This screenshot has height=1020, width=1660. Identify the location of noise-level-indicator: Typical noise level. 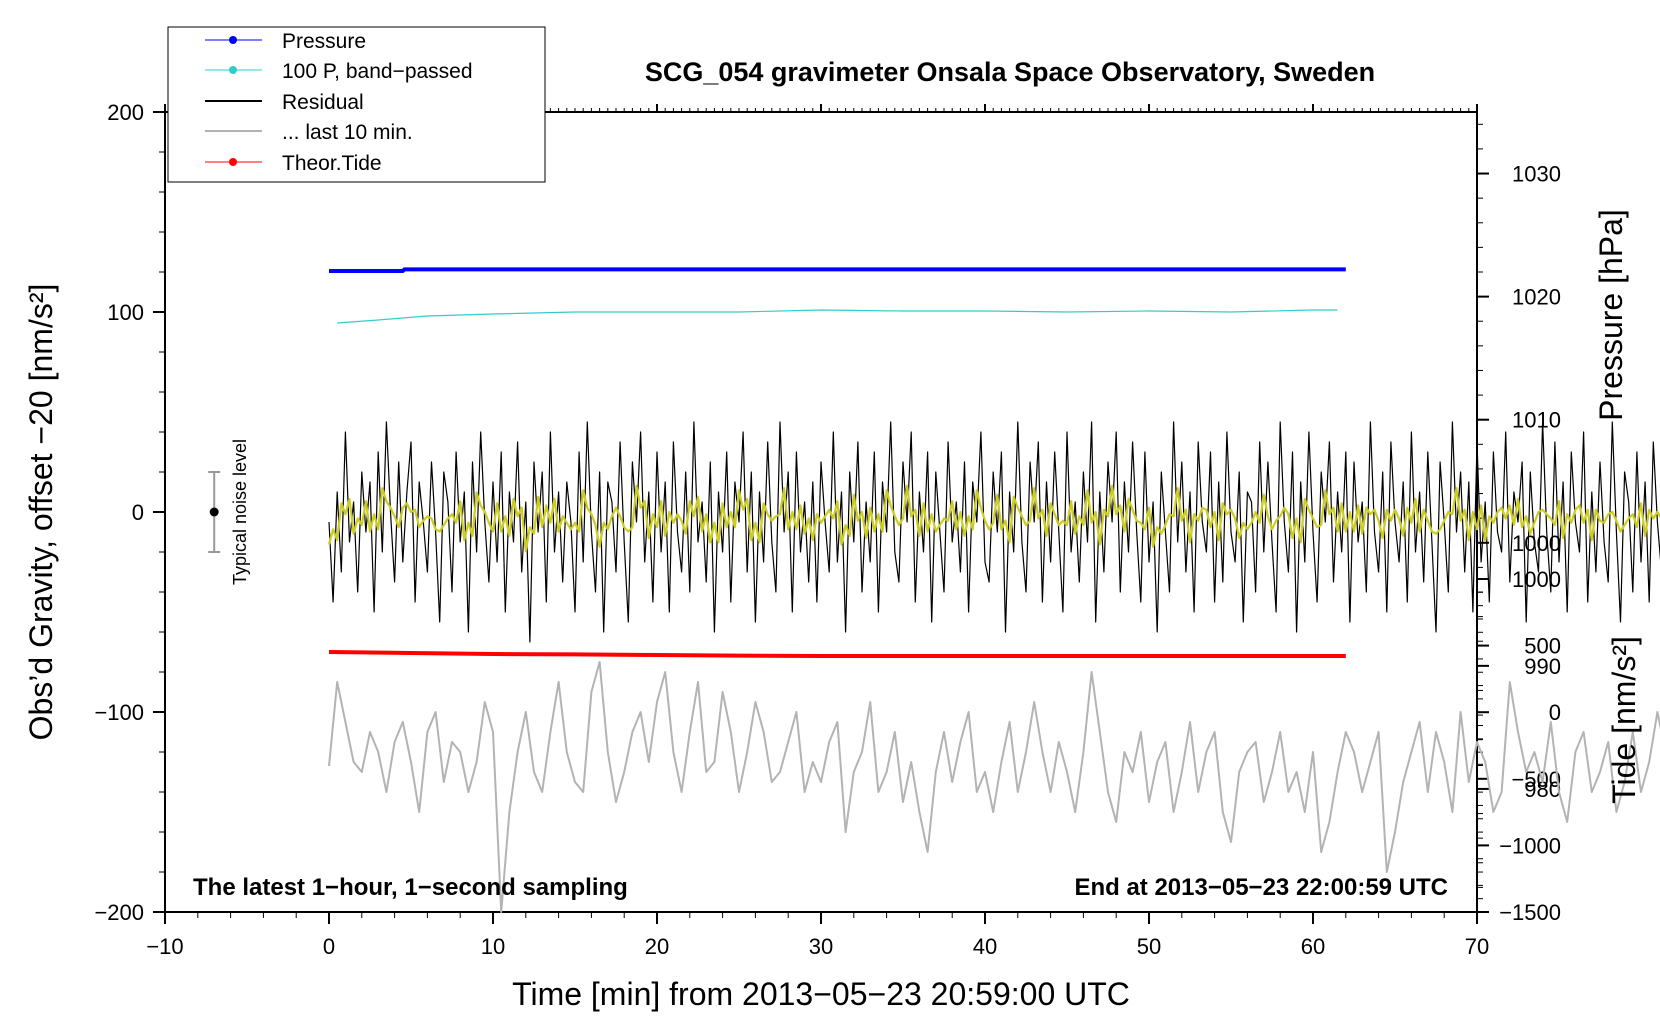
(229, 512).